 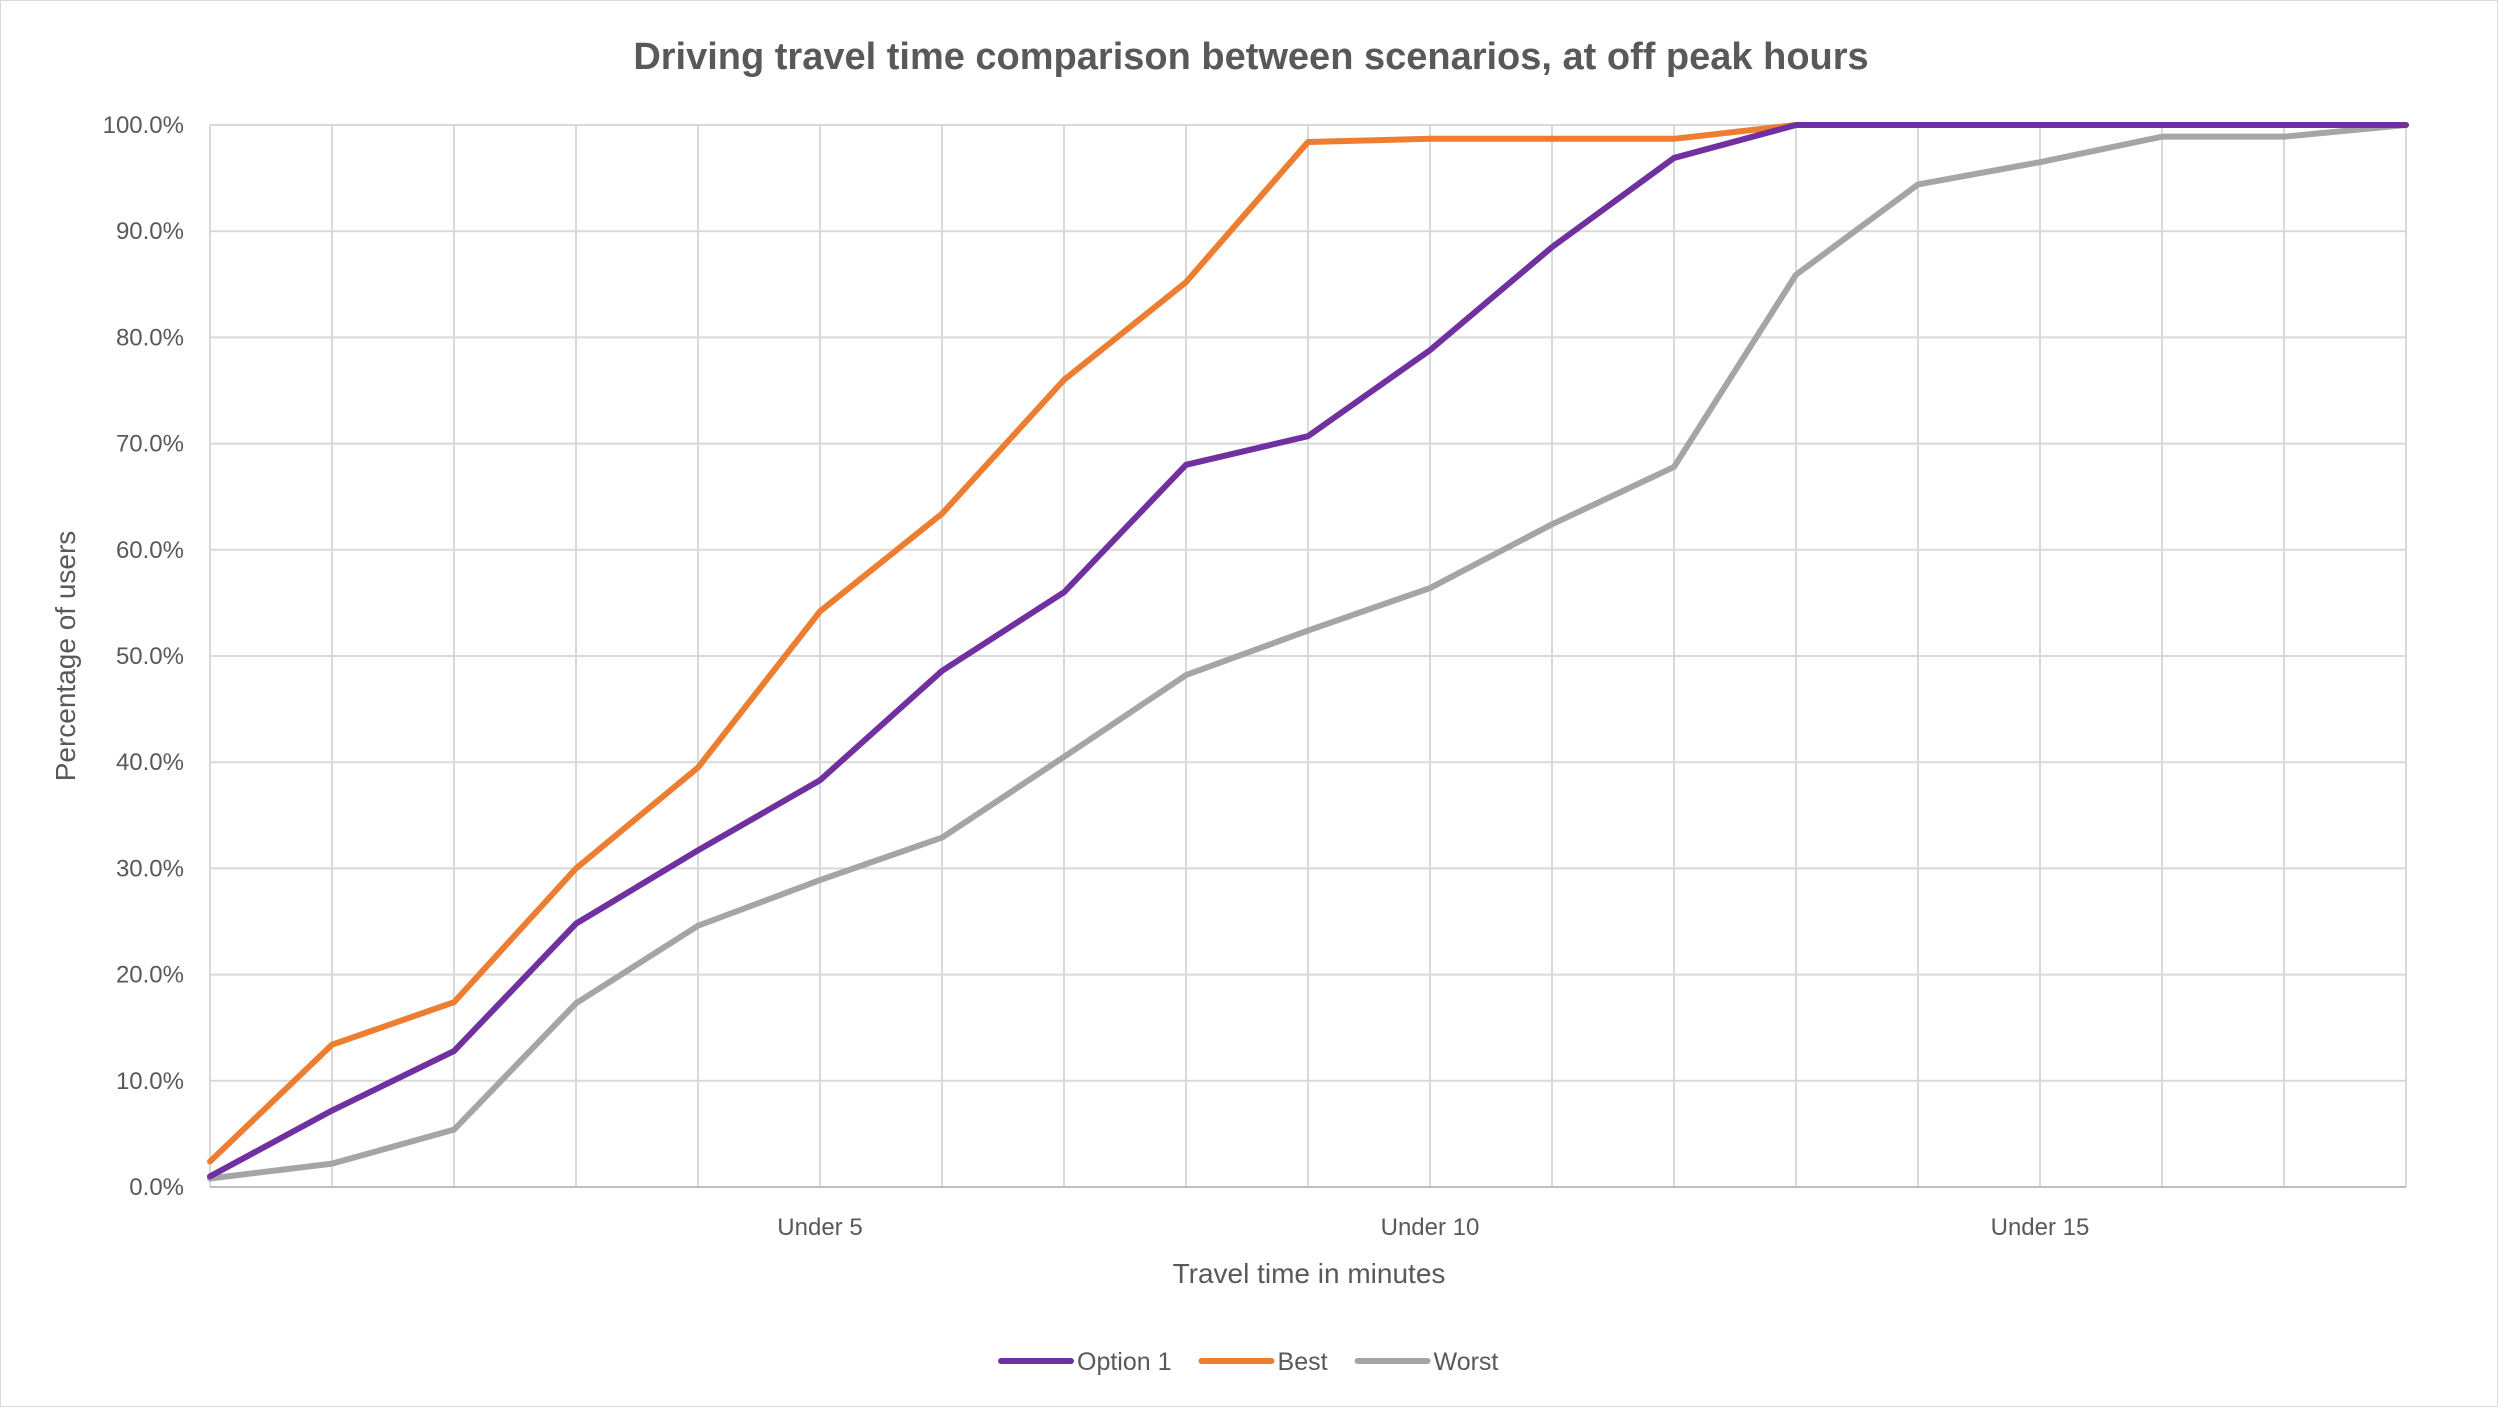 What do you see at coordinates (143, 125) in the screenshot?
I see `y-tick-label: 100.0%` at bounding box center [143, 125].